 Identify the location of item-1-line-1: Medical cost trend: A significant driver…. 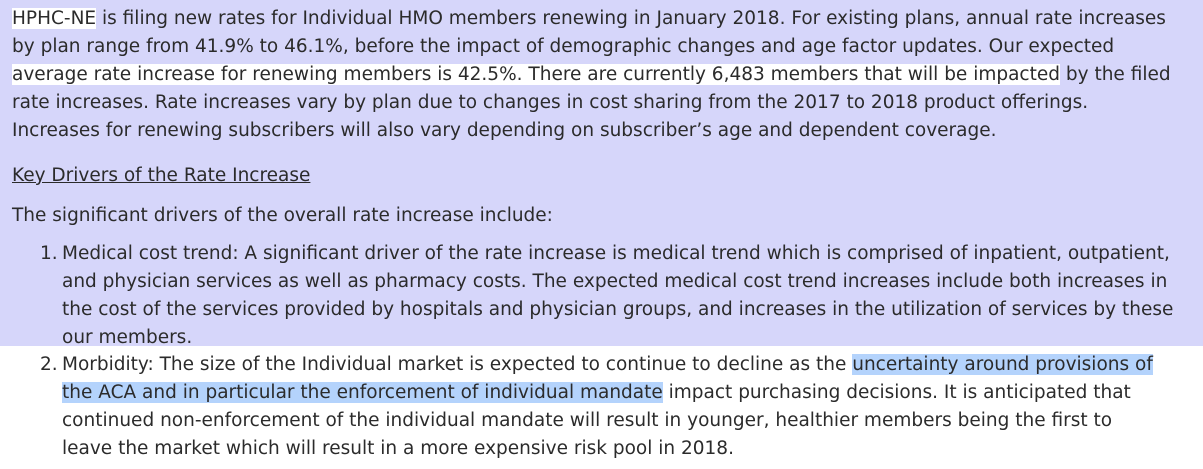
(616, 253).